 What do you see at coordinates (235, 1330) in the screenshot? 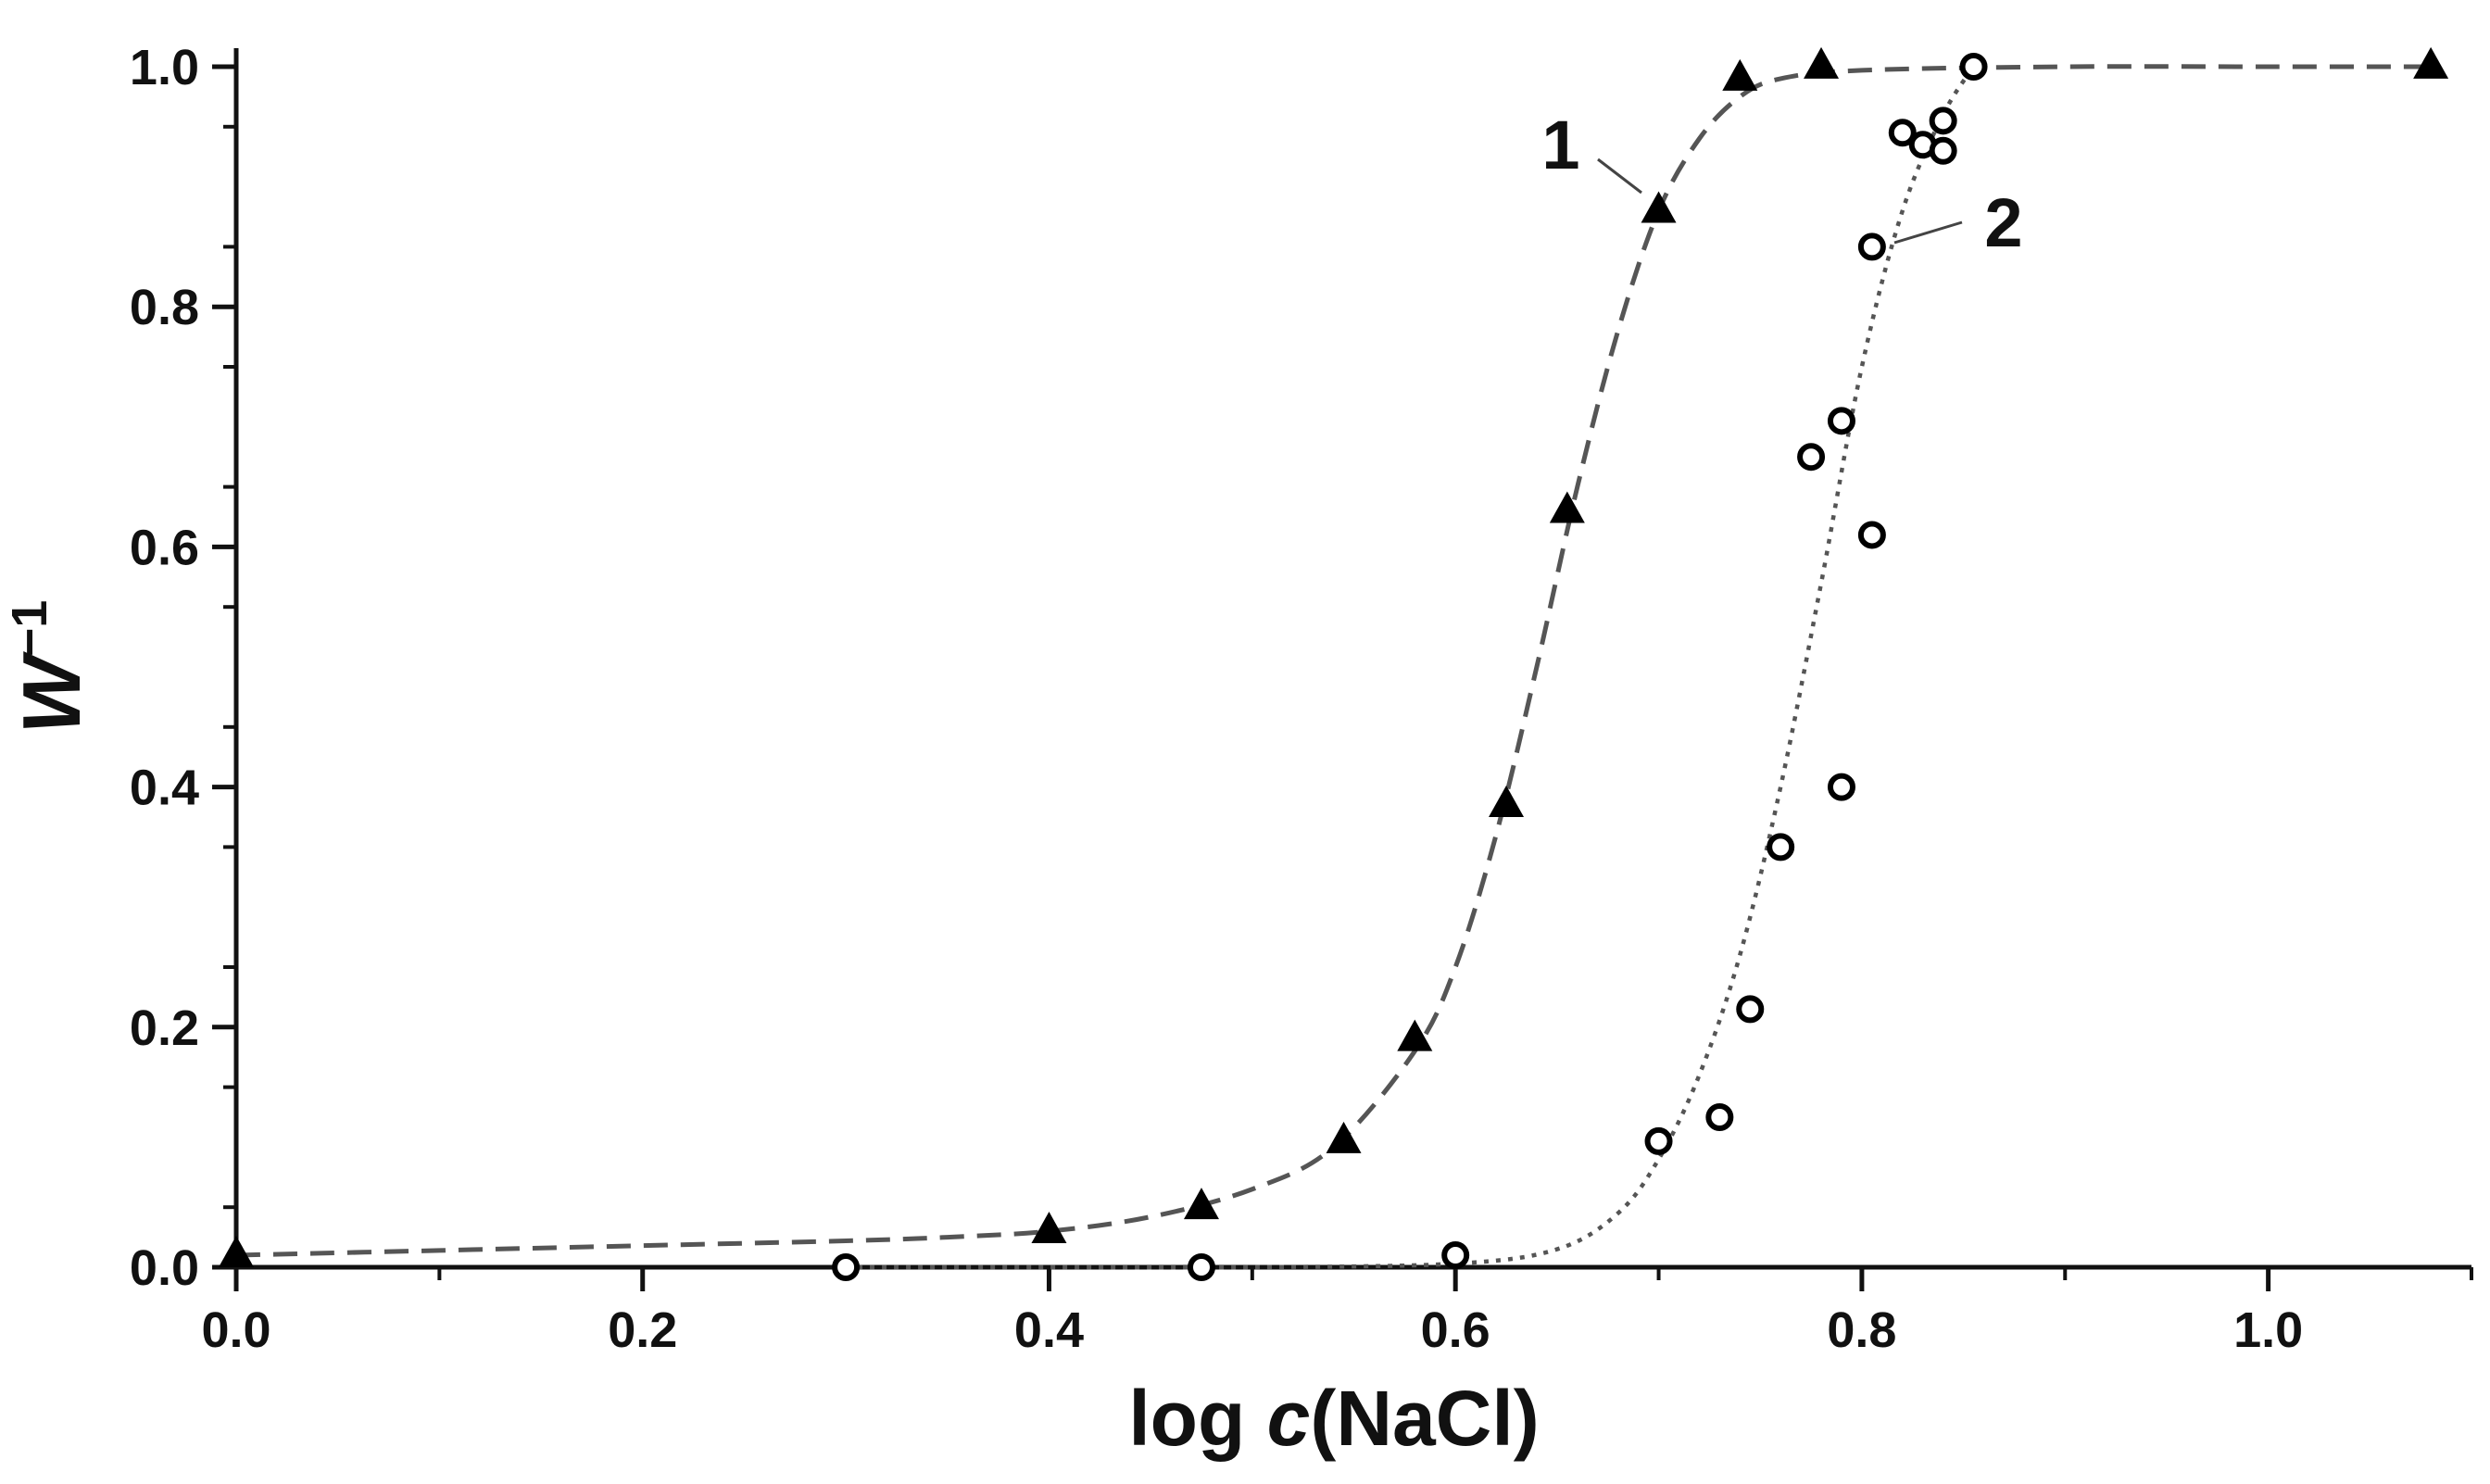
I see `x-tick-label: 0.0` at bounding box center [235, 1330].